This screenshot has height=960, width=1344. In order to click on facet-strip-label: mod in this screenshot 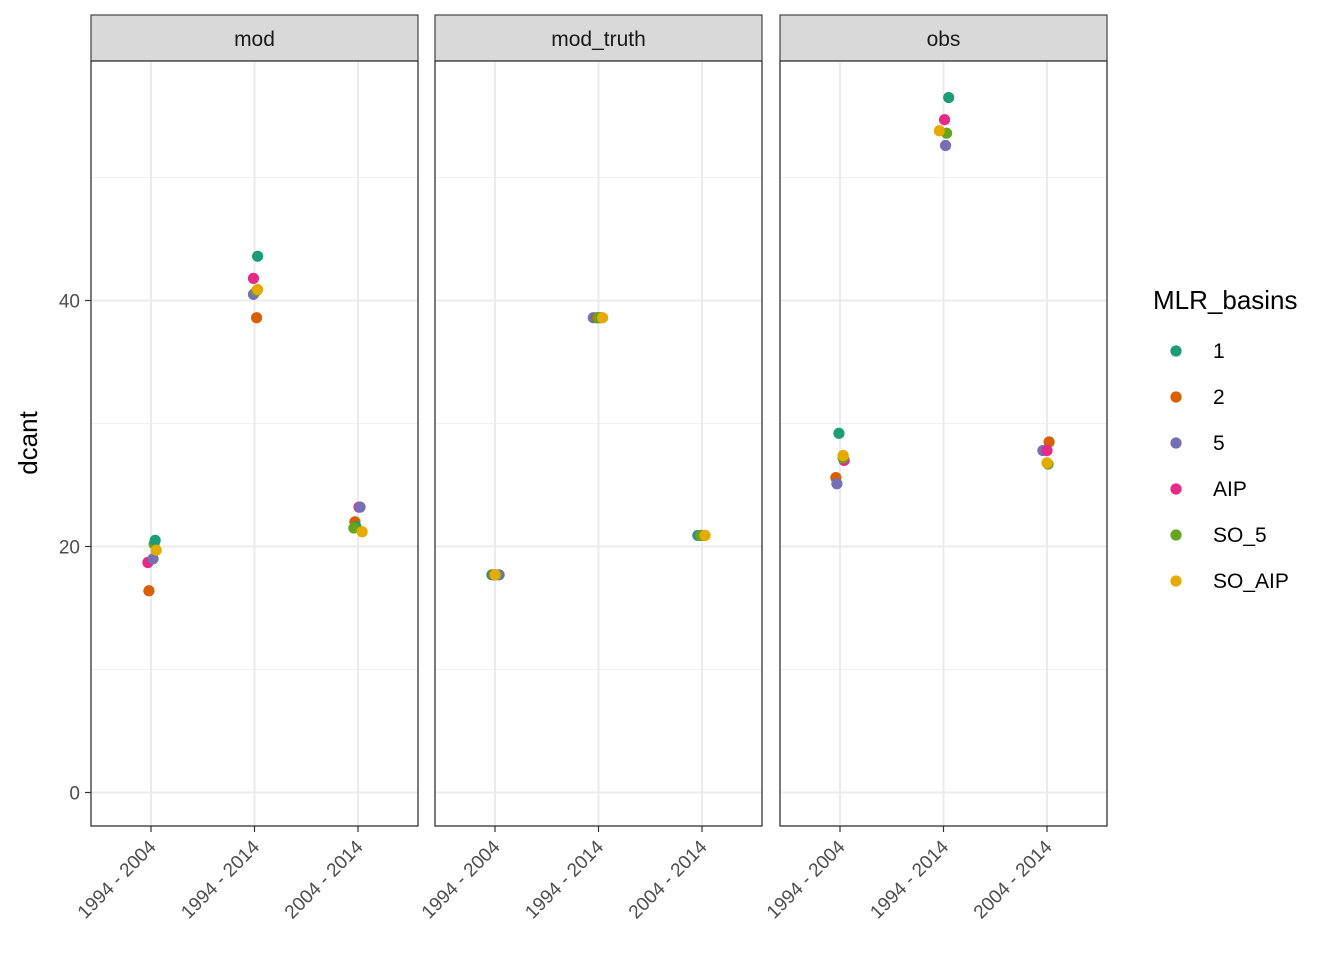, I will do `click(254, 39)`.